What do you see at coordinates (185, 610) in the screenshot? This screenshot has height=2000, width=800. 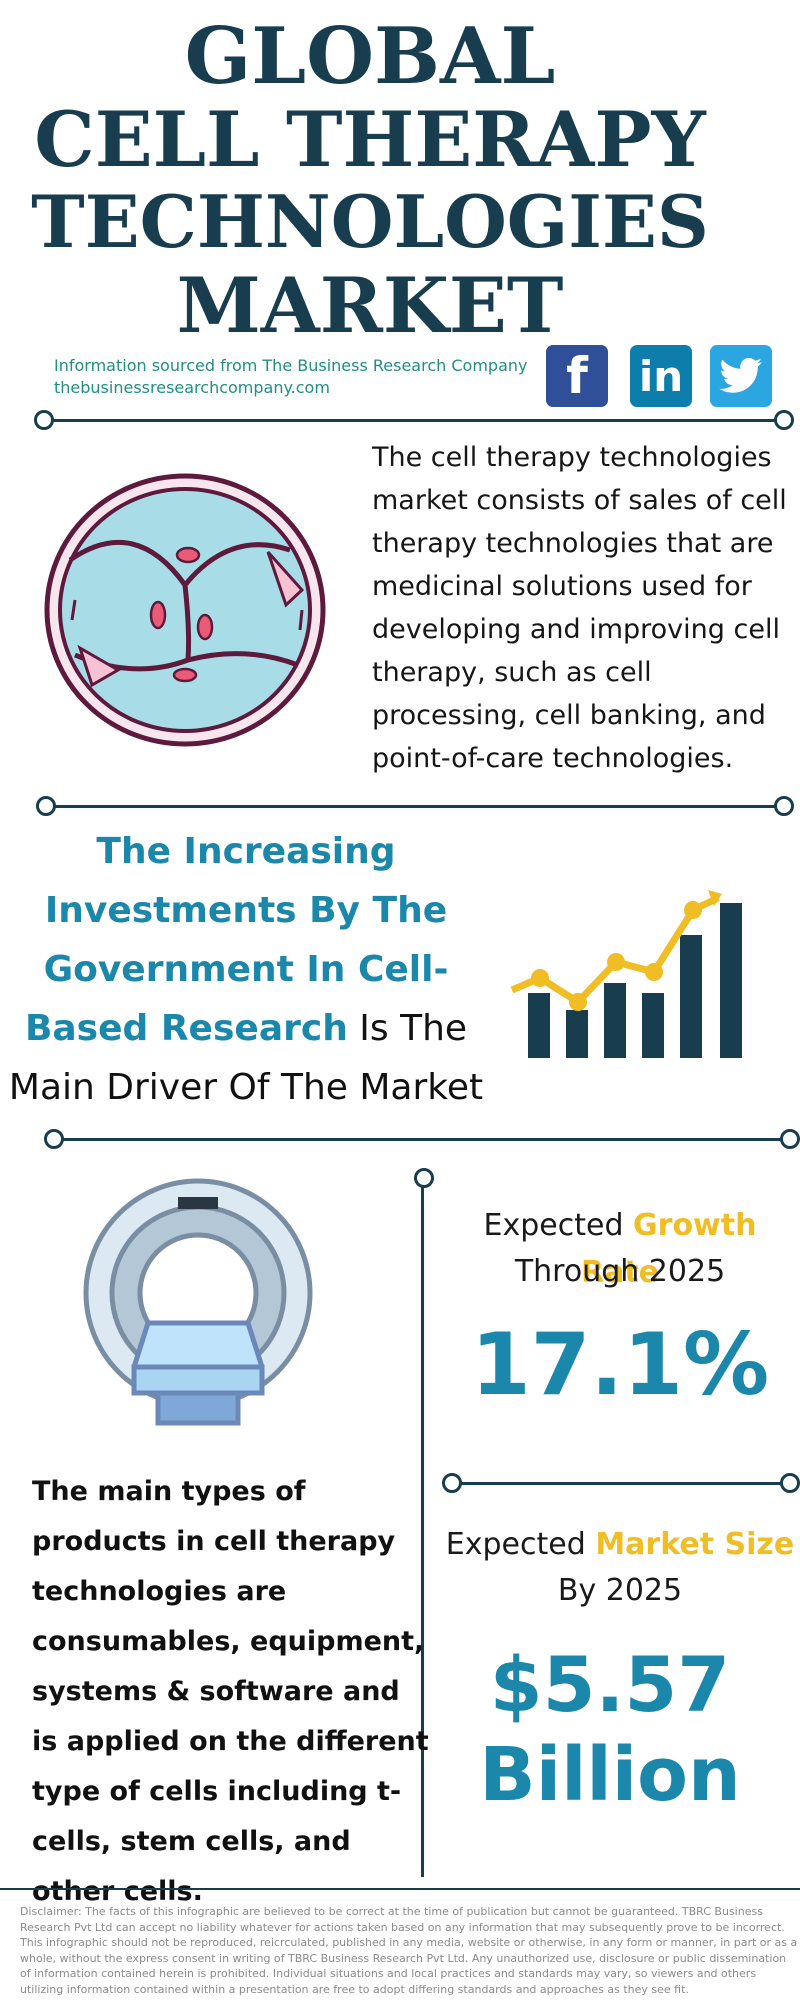 I see `cell-illustration` at bounding box center [185, 610].